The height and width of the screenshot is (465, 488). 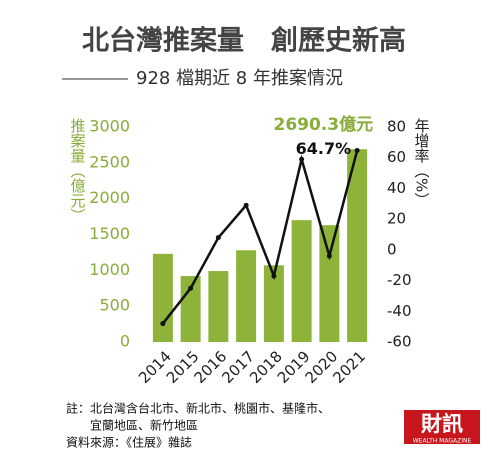 I want to click on y2-tick-label: 20, so click(x=396, y=219).